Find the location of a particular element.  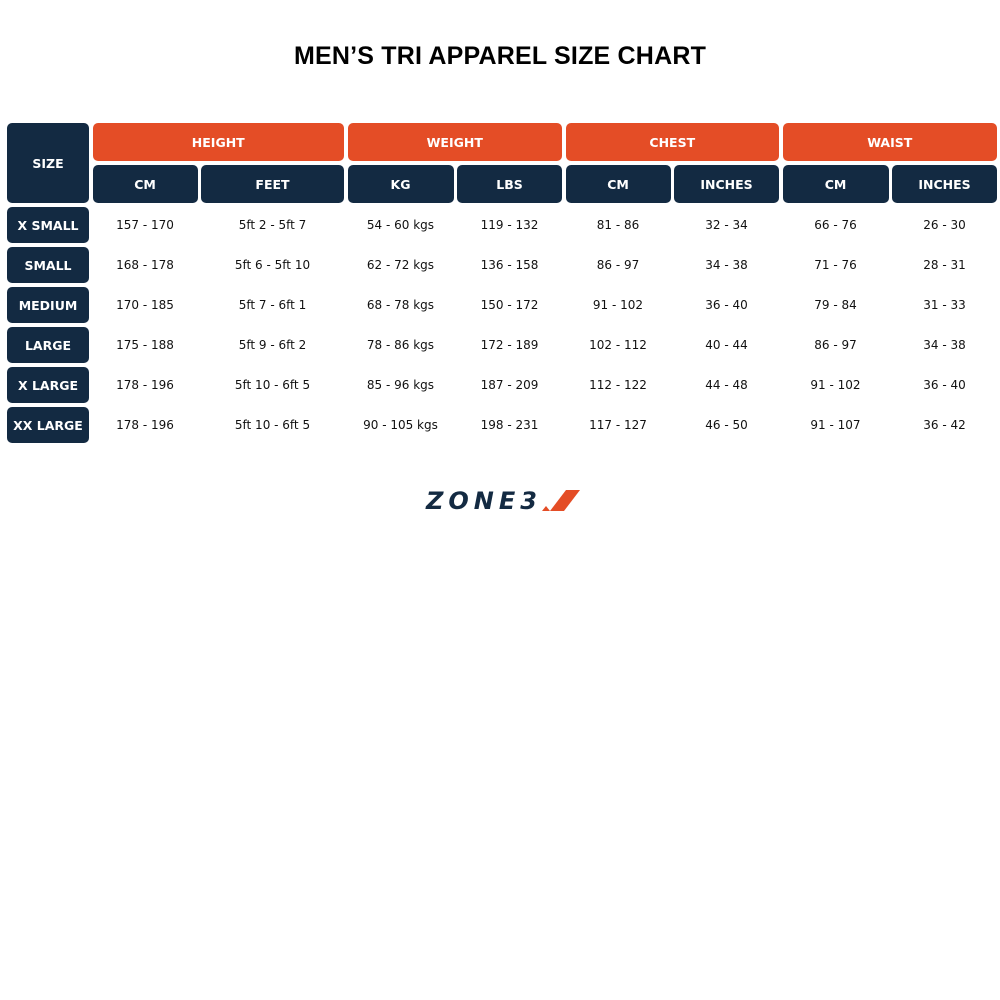

table-cell: 91 - 107 is located at coordinates (835, 425).